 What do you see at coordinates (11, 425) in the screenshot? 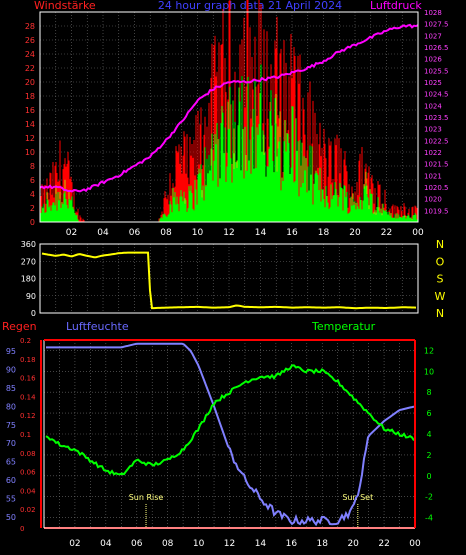
I see `humidity-y-tick-label: 75` at bounding box center [11, 425].